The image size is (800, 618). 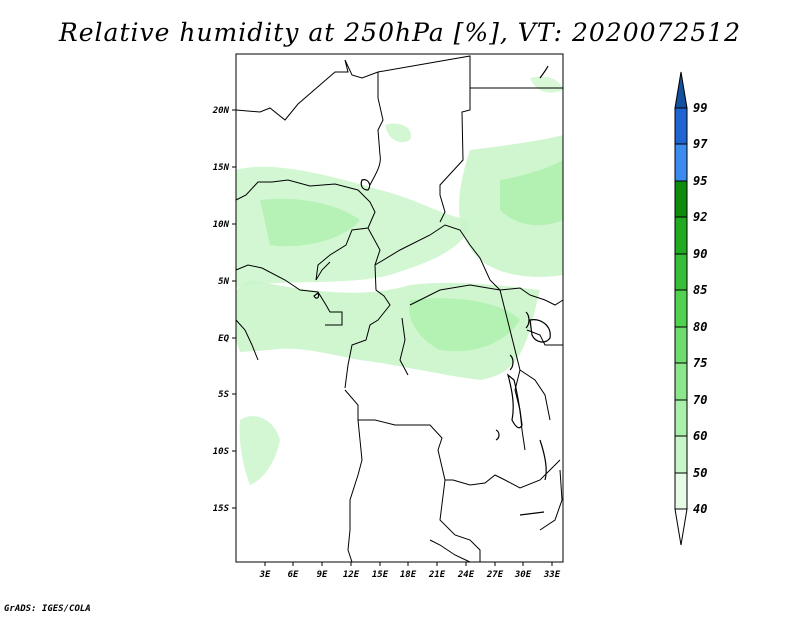 What do you see at coordinates (700, 436) in the screenshot?
I see `colorbar-label: 60` at bounding box center [700, 436].